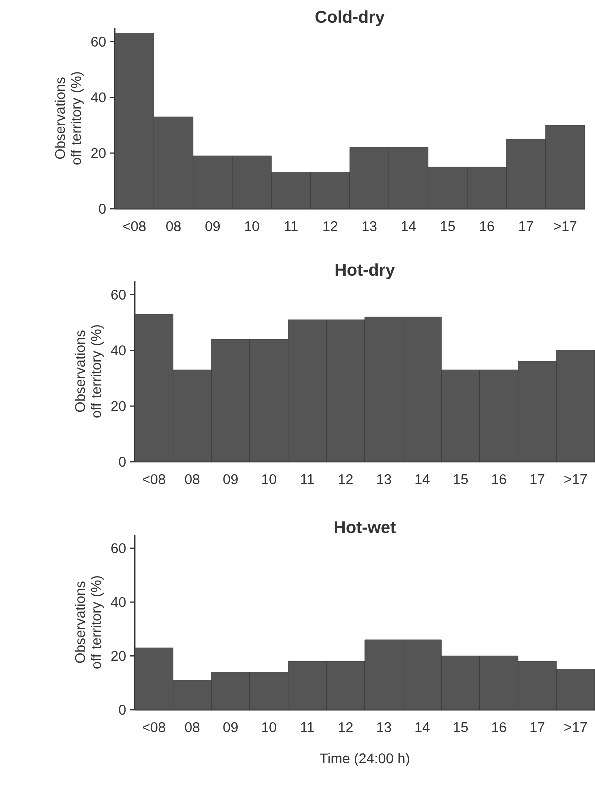 Image resolution: width=595 pixels, height=791 pixels. What do you see at coordinates (366, 272) in the screenshot?
I see `chart-title: Hot-dry` at bounding box center [366, 272].